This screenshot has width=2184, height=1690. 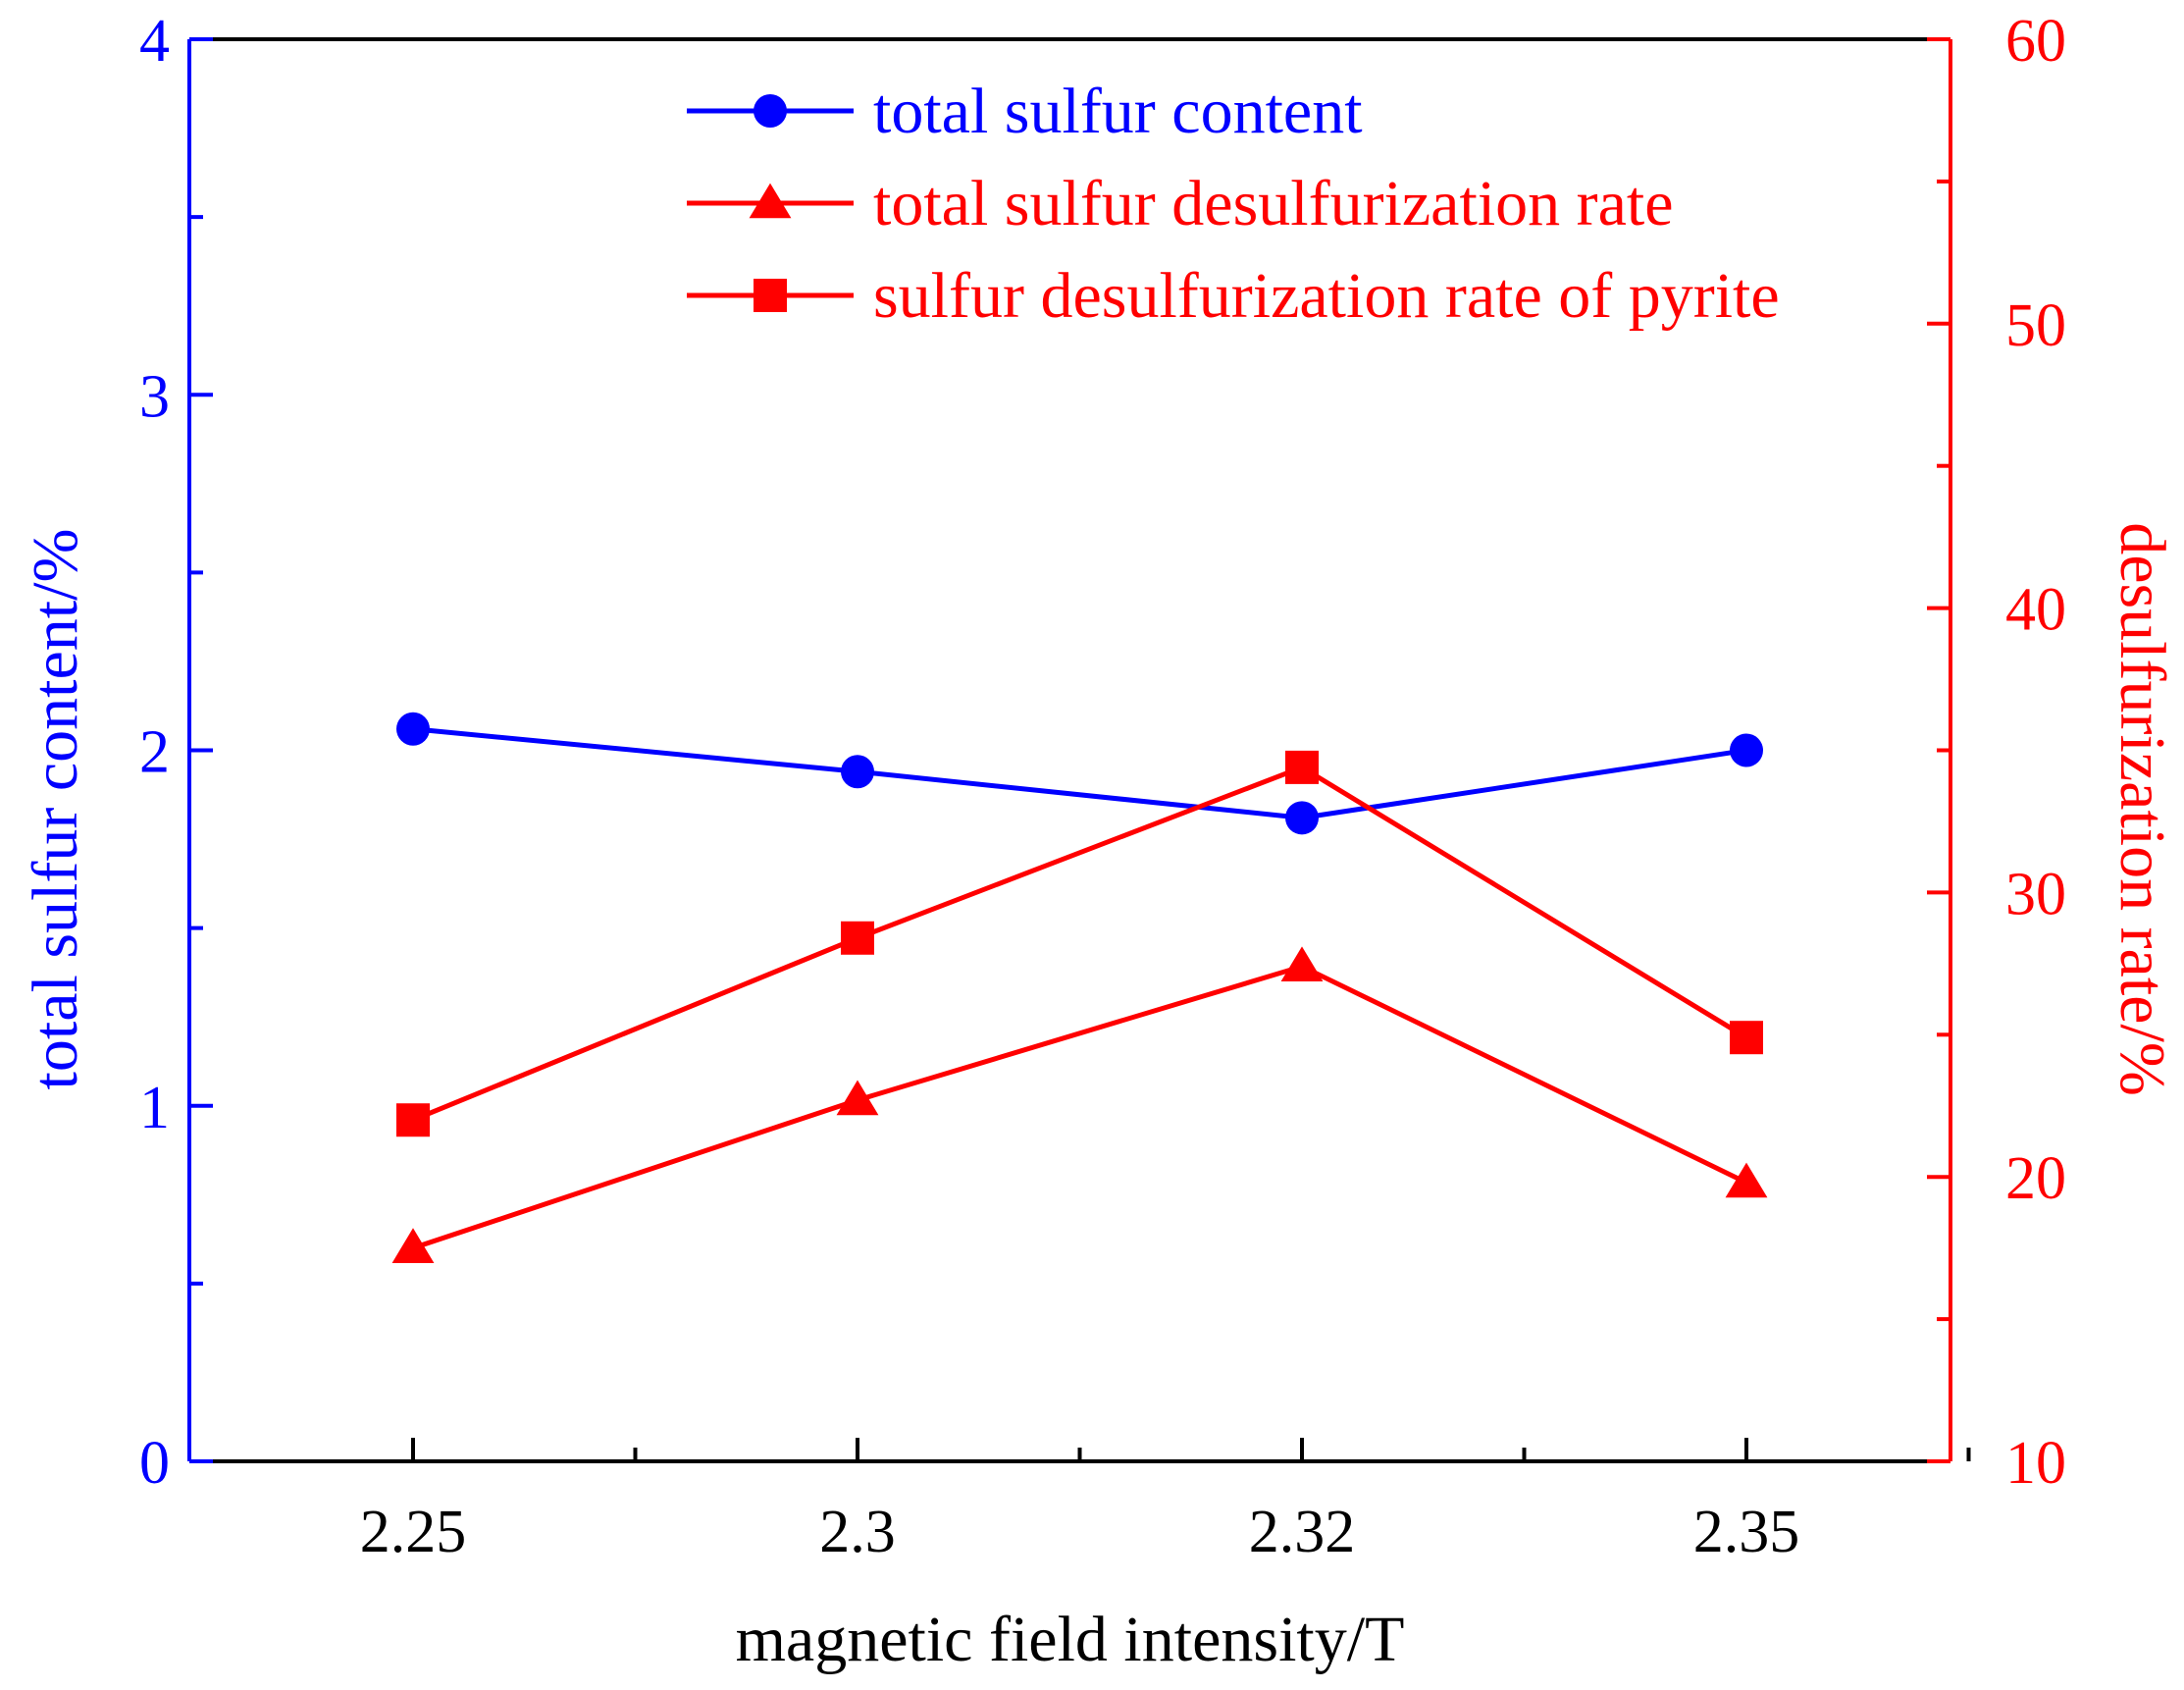 I want to click on legend-marker-circle, so click(x=770, y=111).